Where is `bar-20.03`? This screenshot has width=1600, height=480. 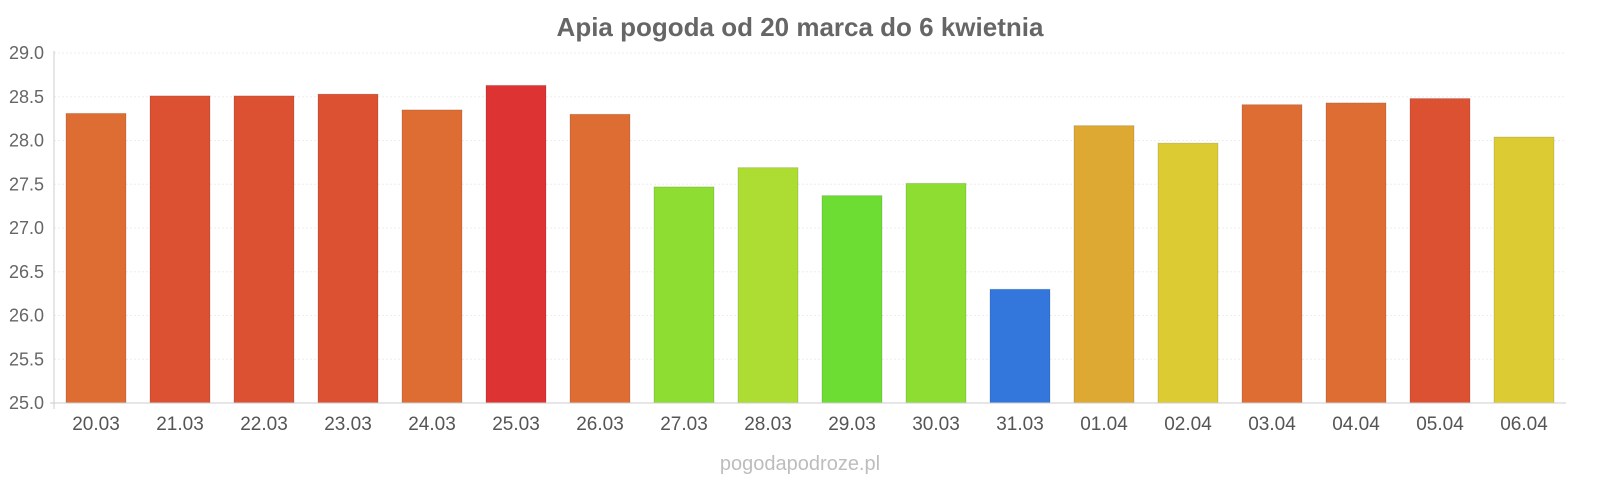 bar-20.03 is located at coordinates (96, 258).